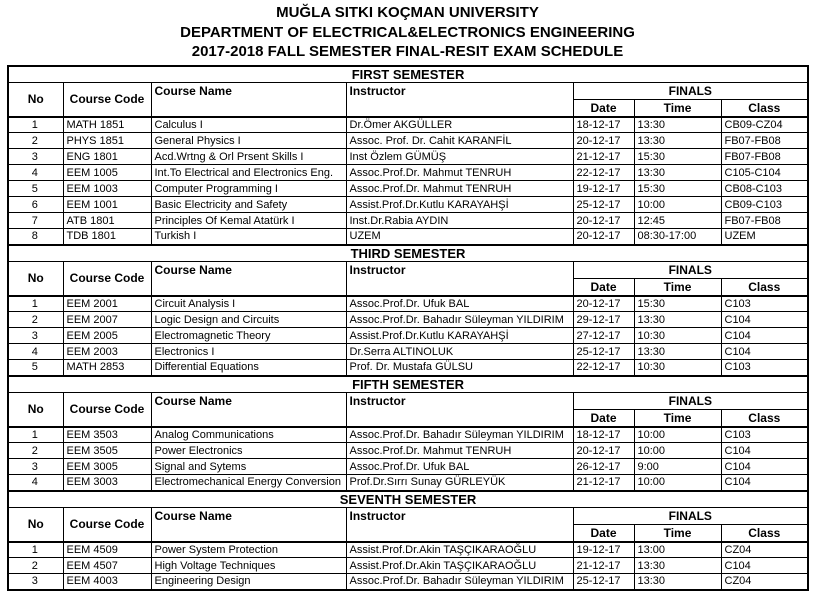  I want to click on cell-time: 9:00, so click(677, 466).